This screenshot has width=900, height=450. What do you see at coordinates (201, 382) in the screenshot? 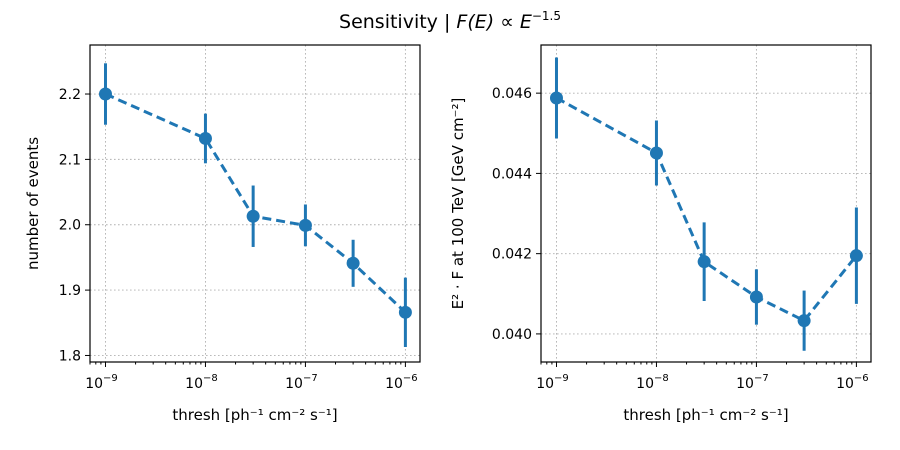
I see `chart1-x-tick-label-1: 10⁻⁸` at bounding box center [201, 382].